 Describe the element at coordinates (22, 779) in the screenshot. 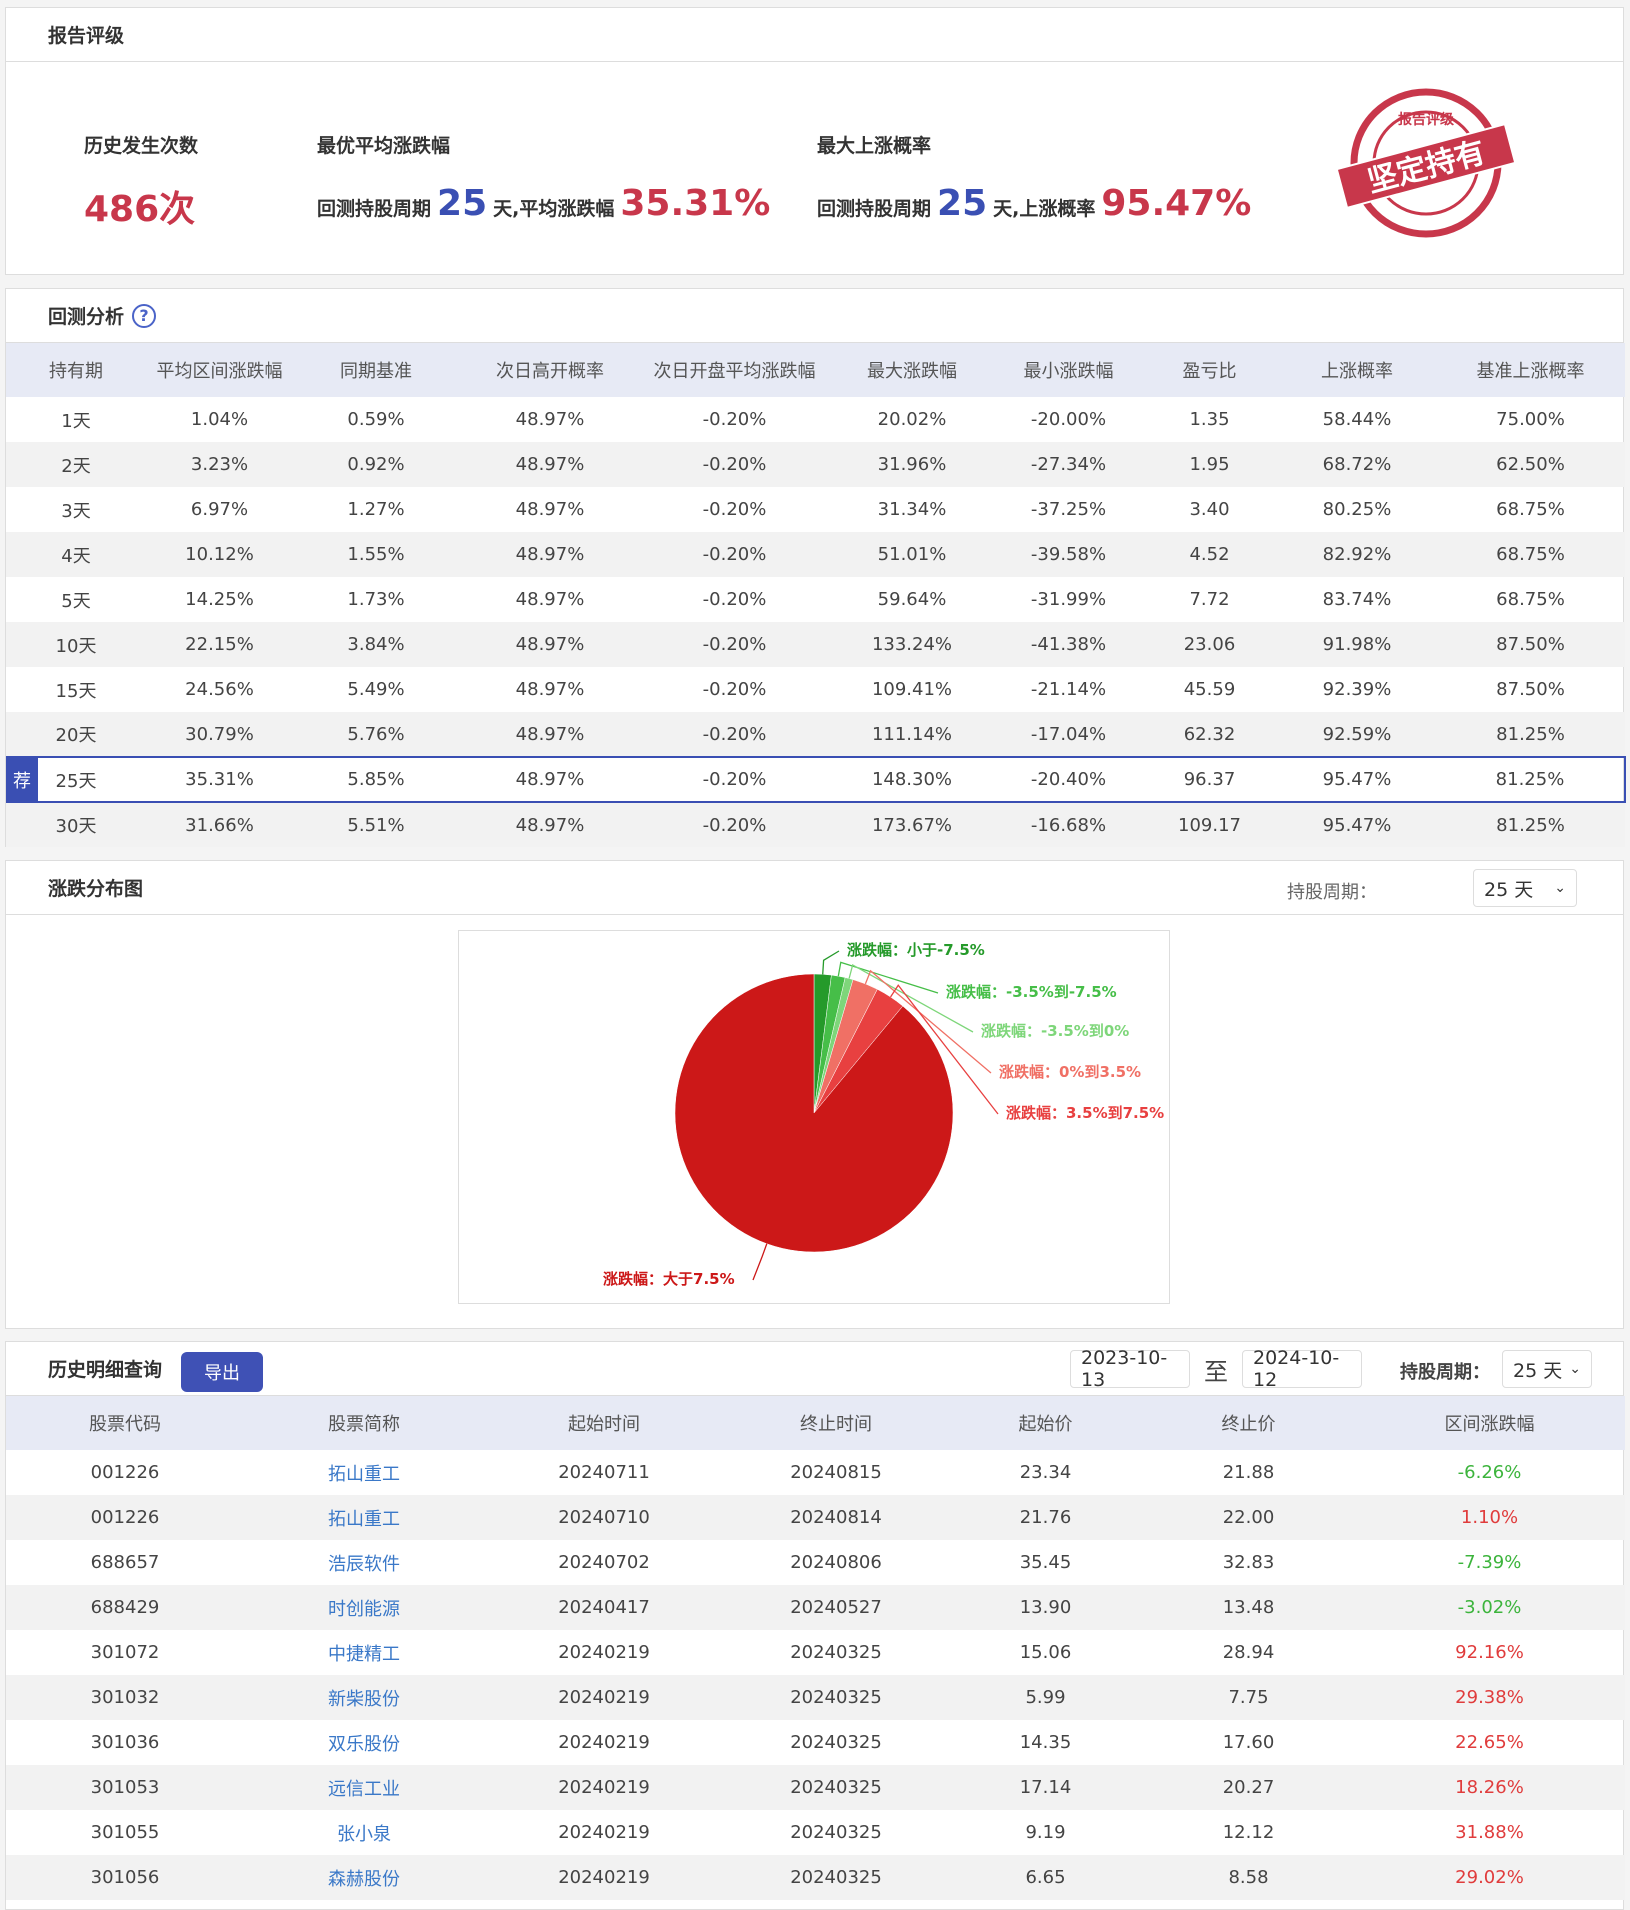

I see `recommended-tag: 荐` at that location.